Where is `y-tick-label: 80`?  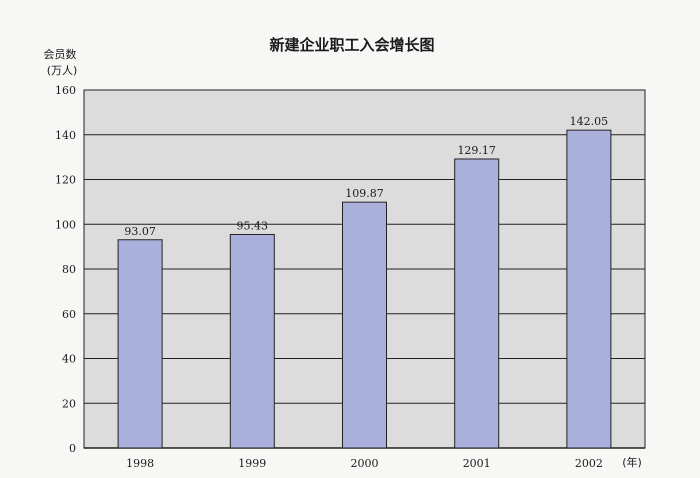
y-tick-label: 80 is located at coordinates (69, 269).